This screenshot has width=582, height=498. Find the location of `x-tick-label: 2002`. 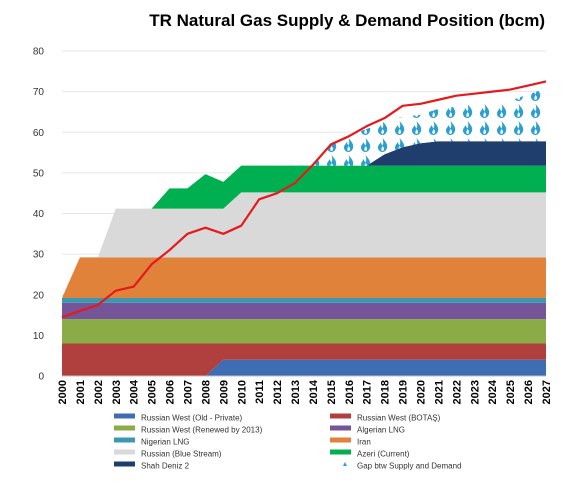

x-tick-label: 2002 is located at coordinates (99, 392).